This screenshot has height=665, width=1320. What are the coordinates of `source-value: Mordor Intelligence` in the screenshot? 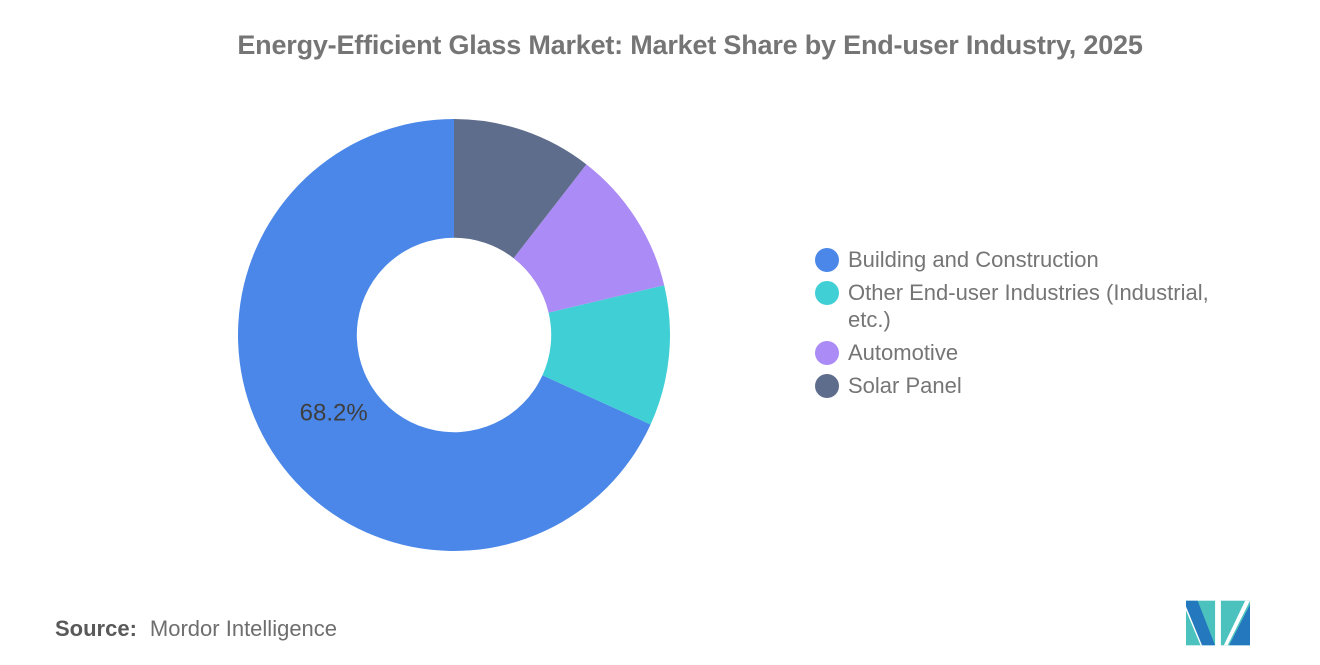 It's located at (243, 628).